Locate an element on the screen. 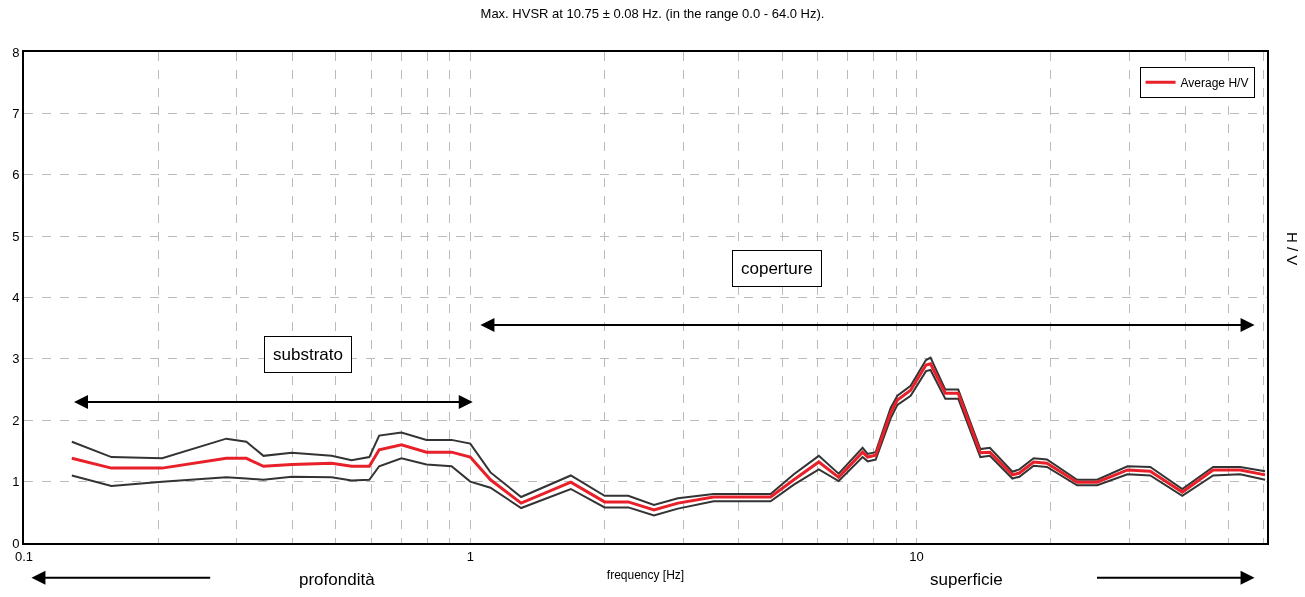 The width and height of the screenshot is (1305, 597). y-tick-label: 0 is located at coordinates (16, 543).